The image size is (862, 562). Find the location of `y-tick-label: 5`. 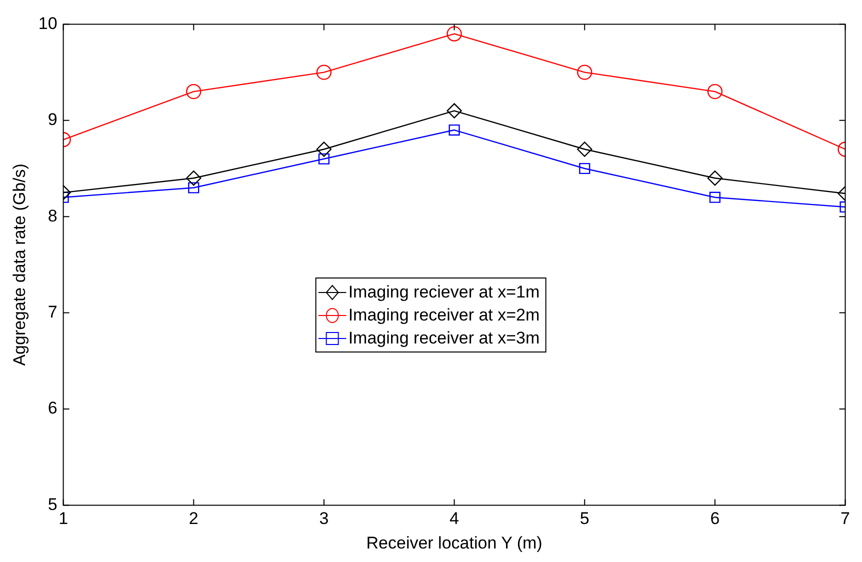

y-tick-label: 5 is located at coordinates (53, 504).